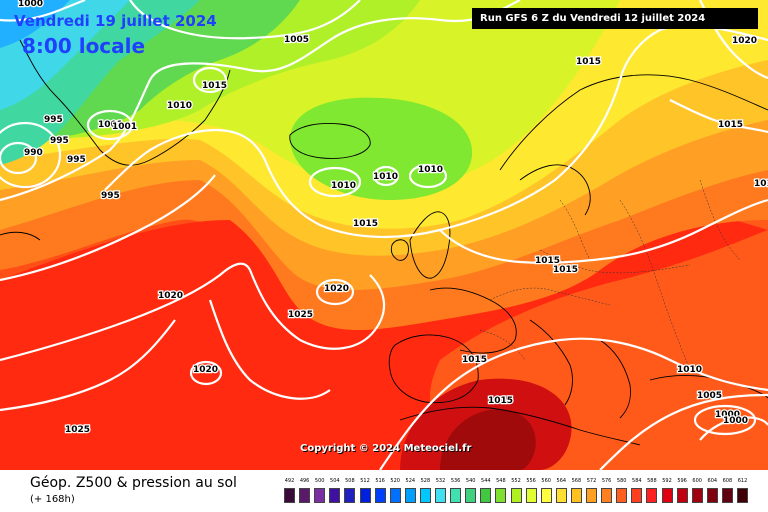 The height and width of the screenshot is (512, 768). Describe the element at coordinates (395, 481) in the screenshot. I see `scale-tick-label: 520` at that location.